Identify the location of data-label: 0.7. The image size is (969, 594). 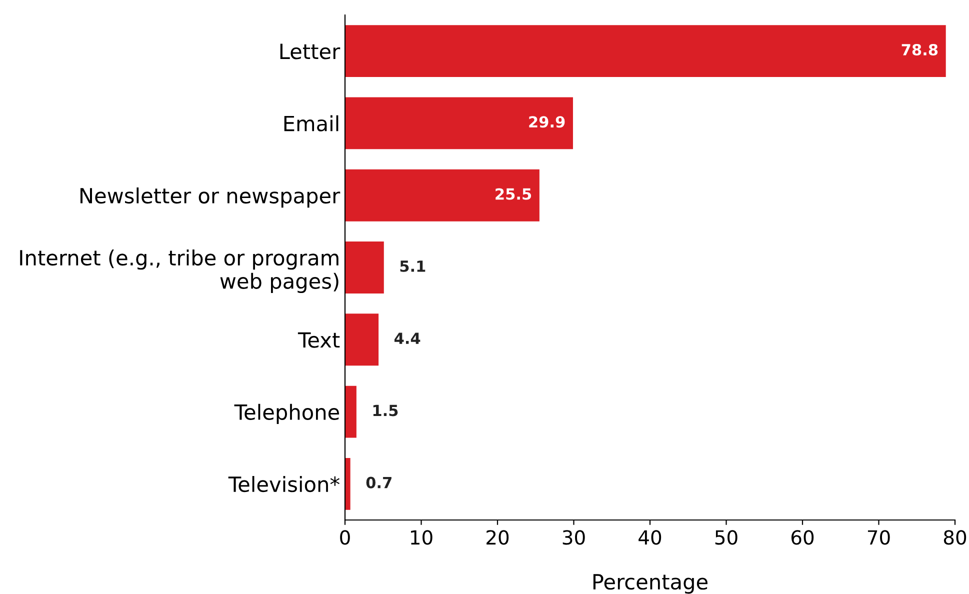
(379, 482).